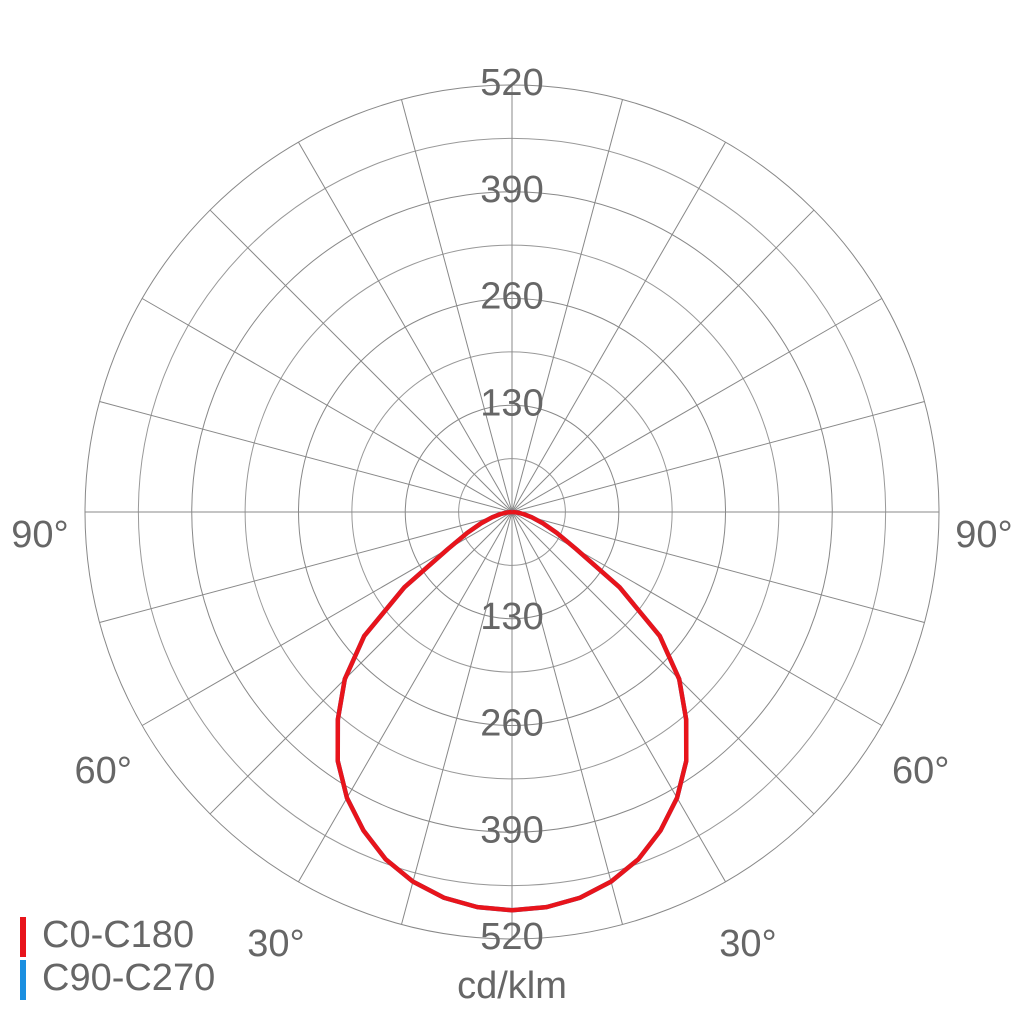 This screenshot has width=1024, height=1024. Describe the element at coordinates (118, 935) in the screenshot. I see `legend-label: C0-C180` at that location.